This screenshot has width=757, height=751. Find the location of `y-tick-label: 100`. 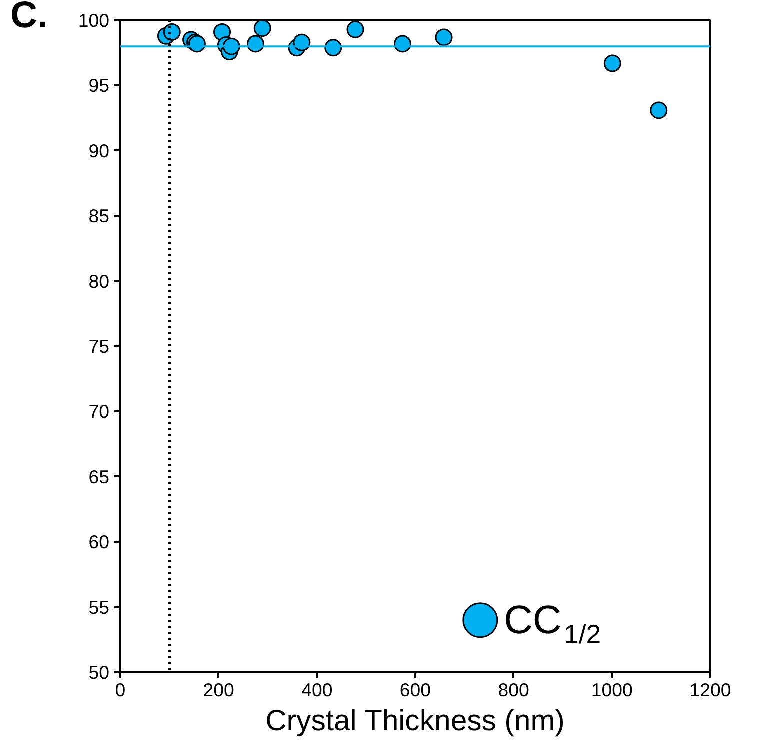

y-tick-label: 100 is located at coordinates (94, 20).